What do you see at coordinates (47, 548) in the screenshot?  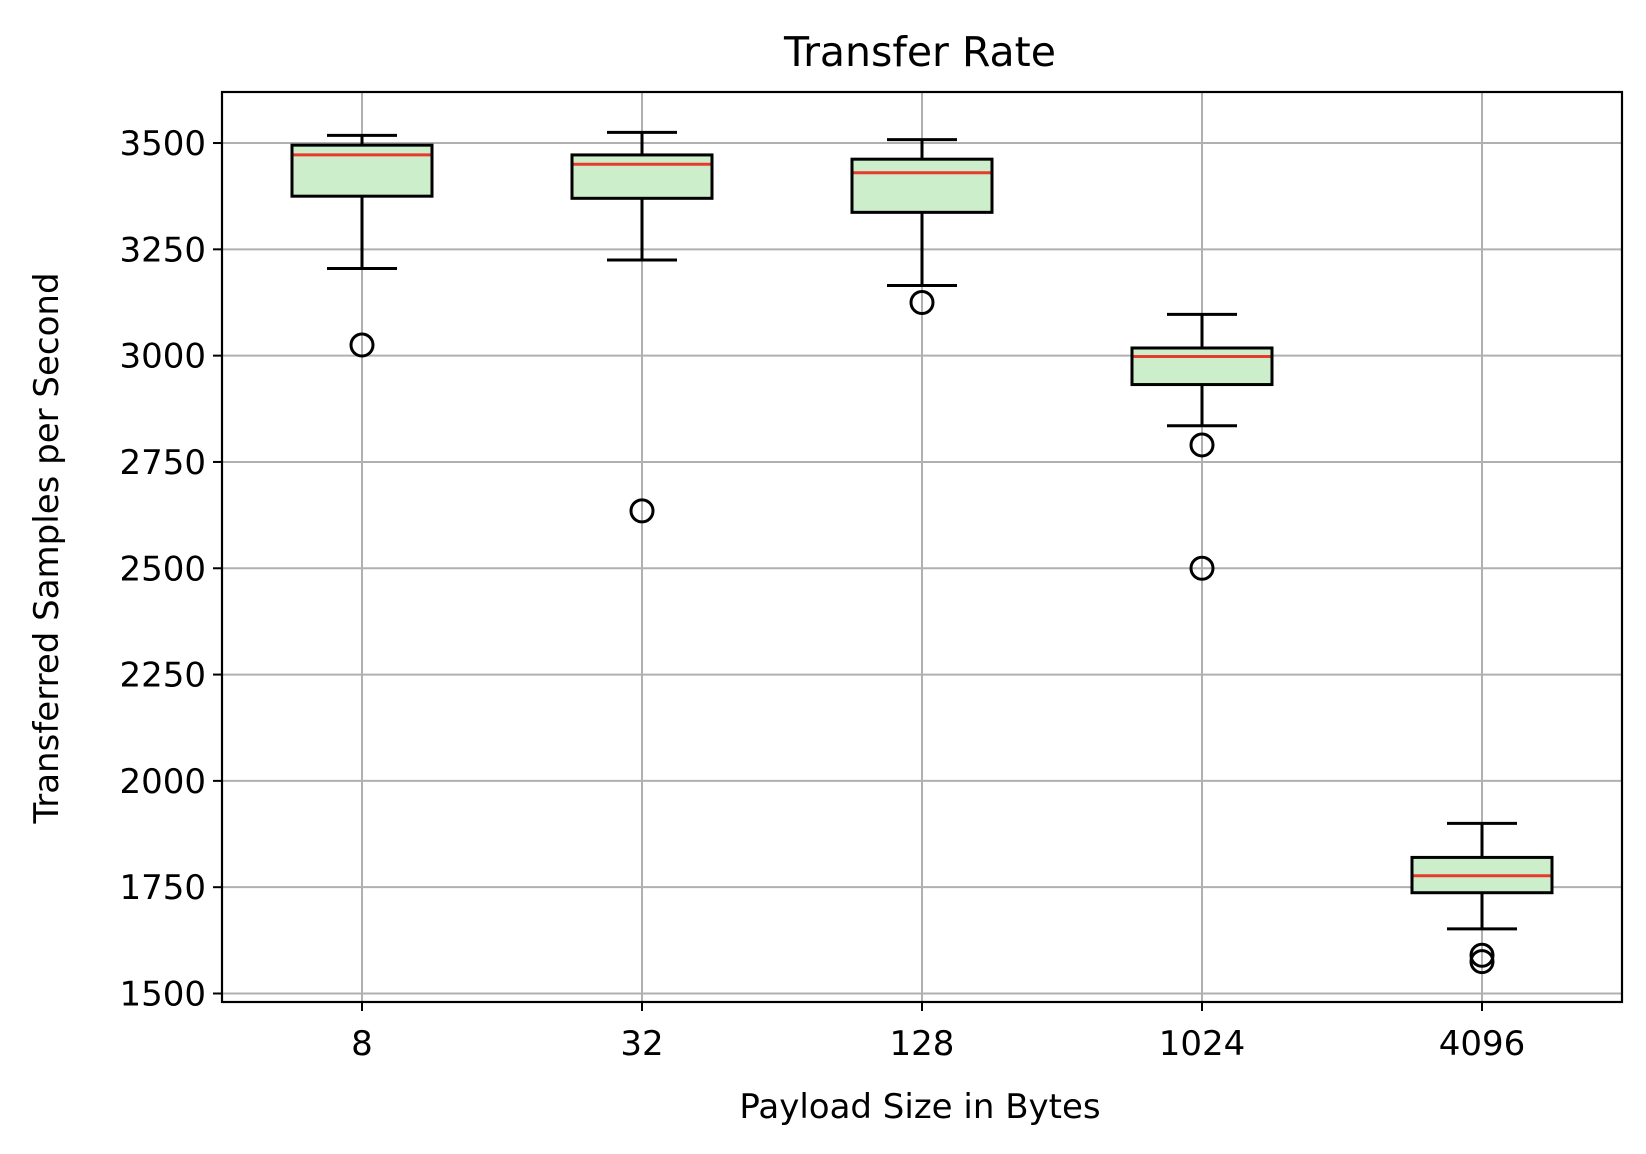 I see `y-axis-label: Transferred Samples per Second` at bounding box center [47, 548].